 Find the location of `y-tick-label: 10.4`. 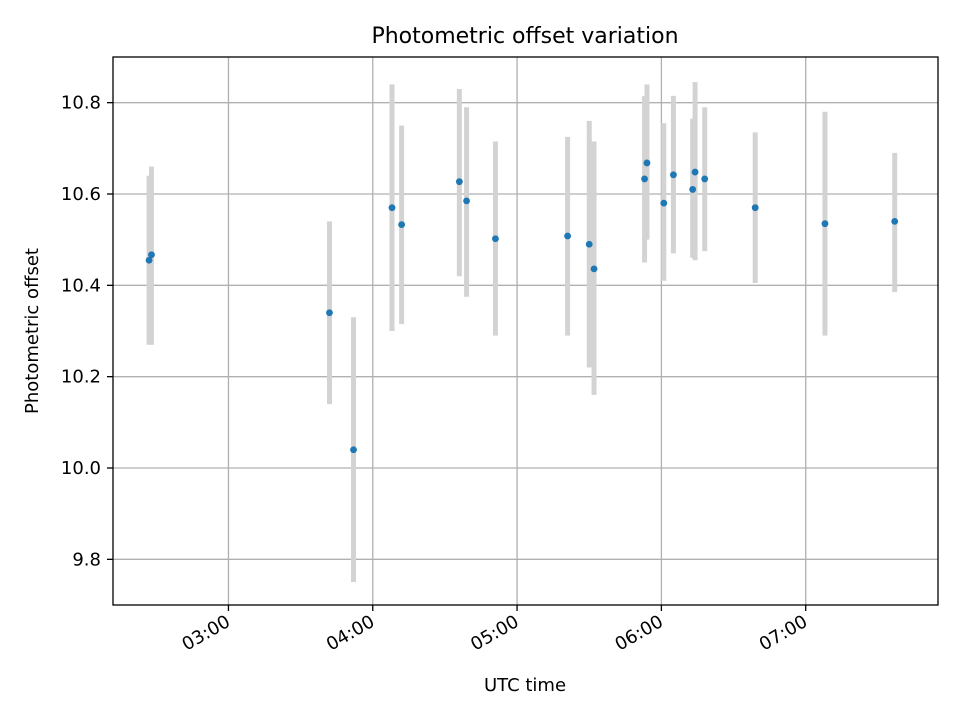

y-tick-label: 10.4 is located at coordinates (81, 285).